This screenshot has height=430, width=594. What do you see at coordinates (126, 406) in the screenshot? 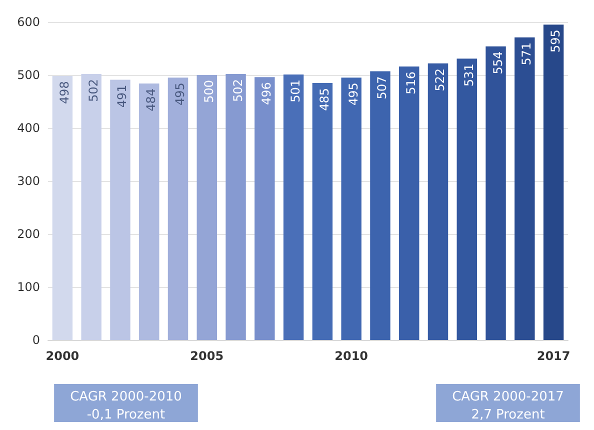
I see `text: CAGR 2000-2010 -0,1 Prozent` at bounding box center [126, 406].